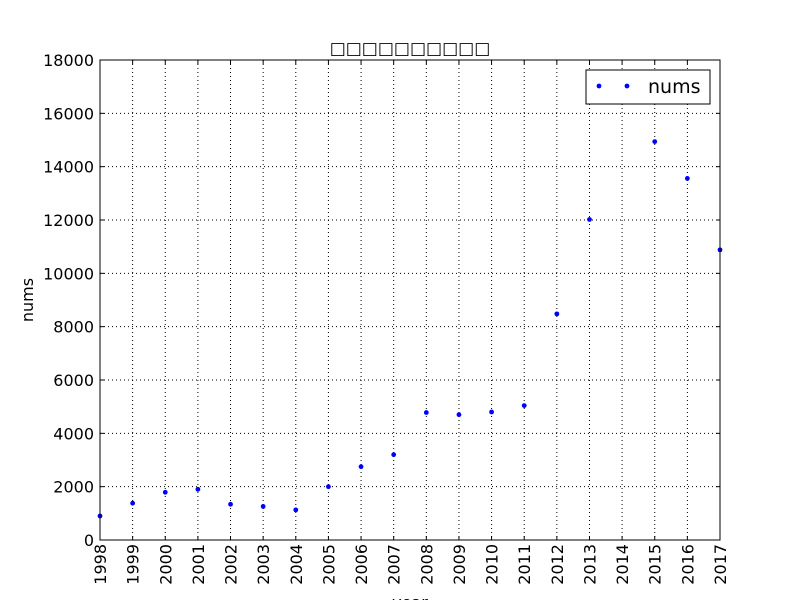  What do you see at coordinates (68, 220) in the screenshot?
I see `y-tick-label: 12000` at bounding box center [68, 220].